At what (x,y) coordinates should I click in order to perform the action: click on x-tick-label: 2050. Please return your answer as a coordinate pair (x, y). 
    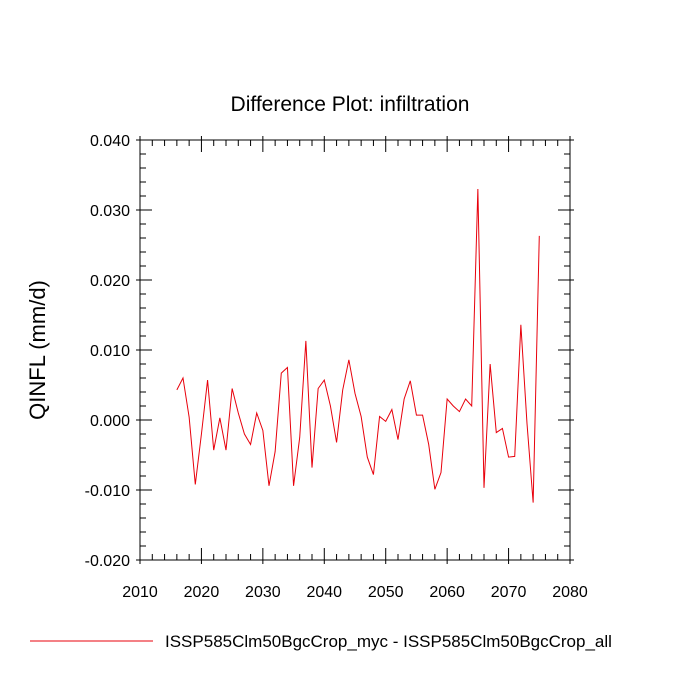
    Looking at the image, I should click on (386, 592).